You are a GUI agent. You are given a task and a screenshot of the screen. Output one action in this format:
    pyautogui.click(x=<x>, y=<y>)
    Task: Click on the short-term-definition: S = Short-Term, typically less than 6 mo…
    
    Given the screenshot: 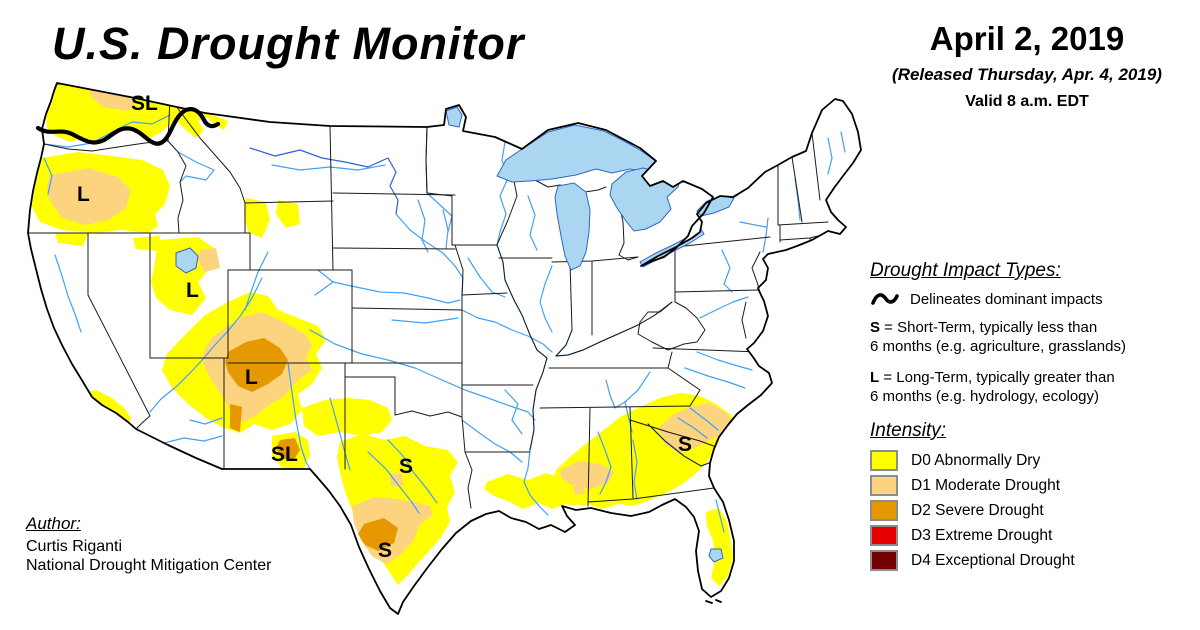 What is the action you would take?
    pyautogui.click(x=998, y=337)
    